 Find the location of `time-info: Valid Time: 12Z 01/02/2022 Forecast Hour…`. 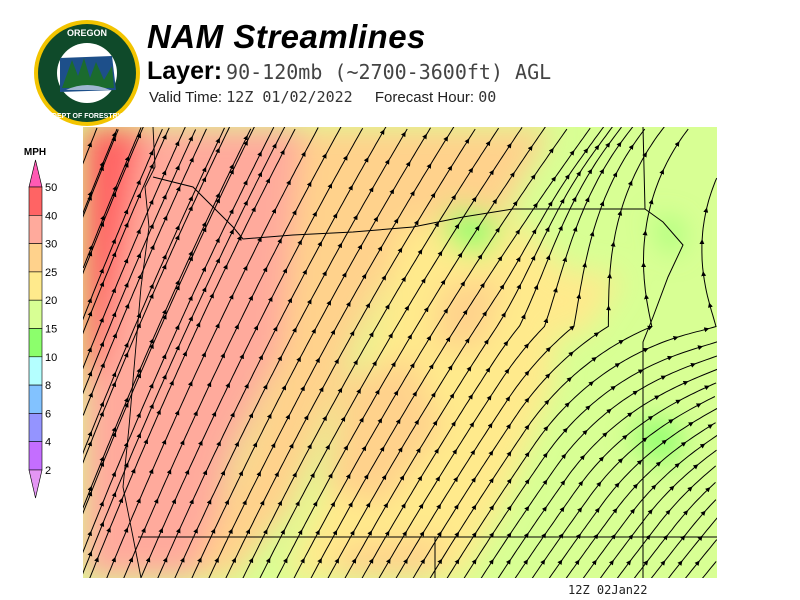

time-info: Valid Time: 12Z 01/02/2022 Forecast Hour… is located at coordinates (331, 97).